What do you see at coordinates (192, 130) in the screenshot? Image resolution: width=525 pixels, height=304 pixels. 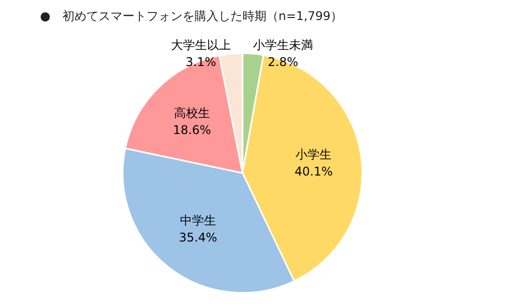 I see `data-label: 18.6%` at bounding box center [192, 130].